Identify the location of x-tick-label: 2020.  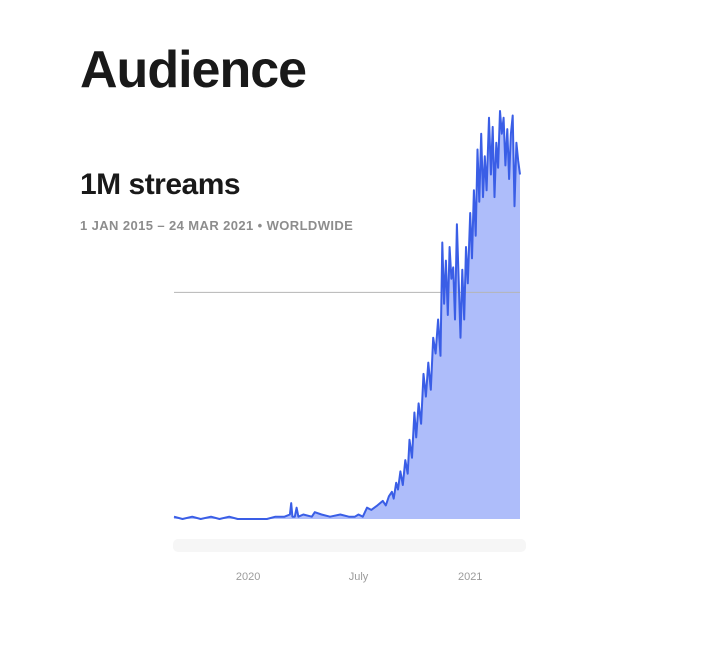
(248, 577).